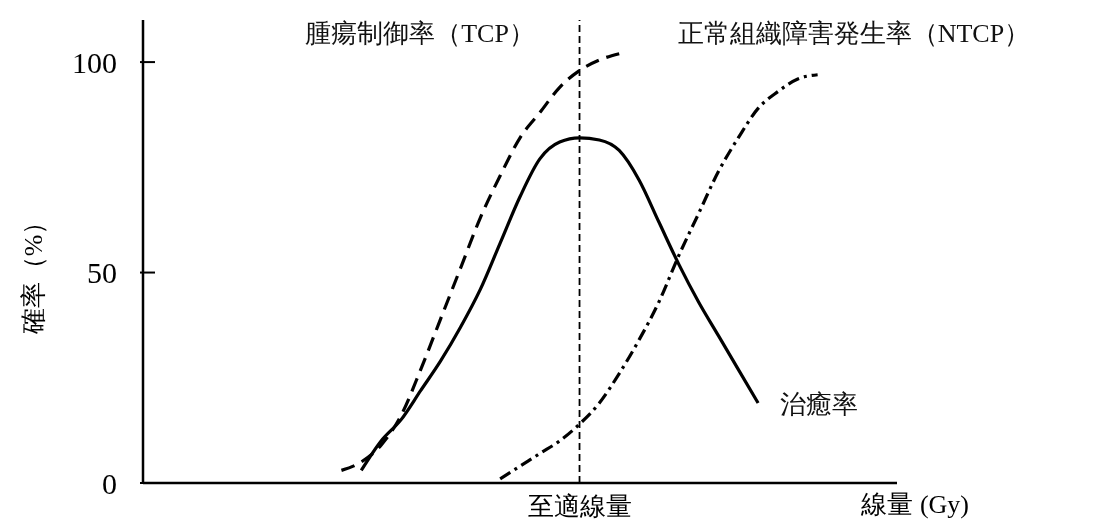 Image resolution: width=1105 pixels, height=524 pixels. What do you see at coordinates (854, 33) in the screenshot?
I see `text: 正常組織障害発生率（NTCP）` at bounding box center [854, 33].